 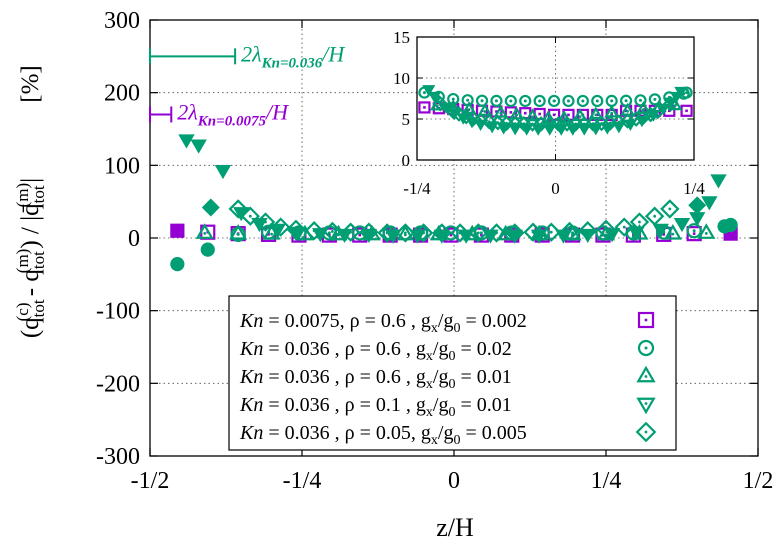 What do you see at coordinates (694, 188) in the screenshot?
I see `inset-x-tick-label: 1/4` at bounding box center [694, 188].